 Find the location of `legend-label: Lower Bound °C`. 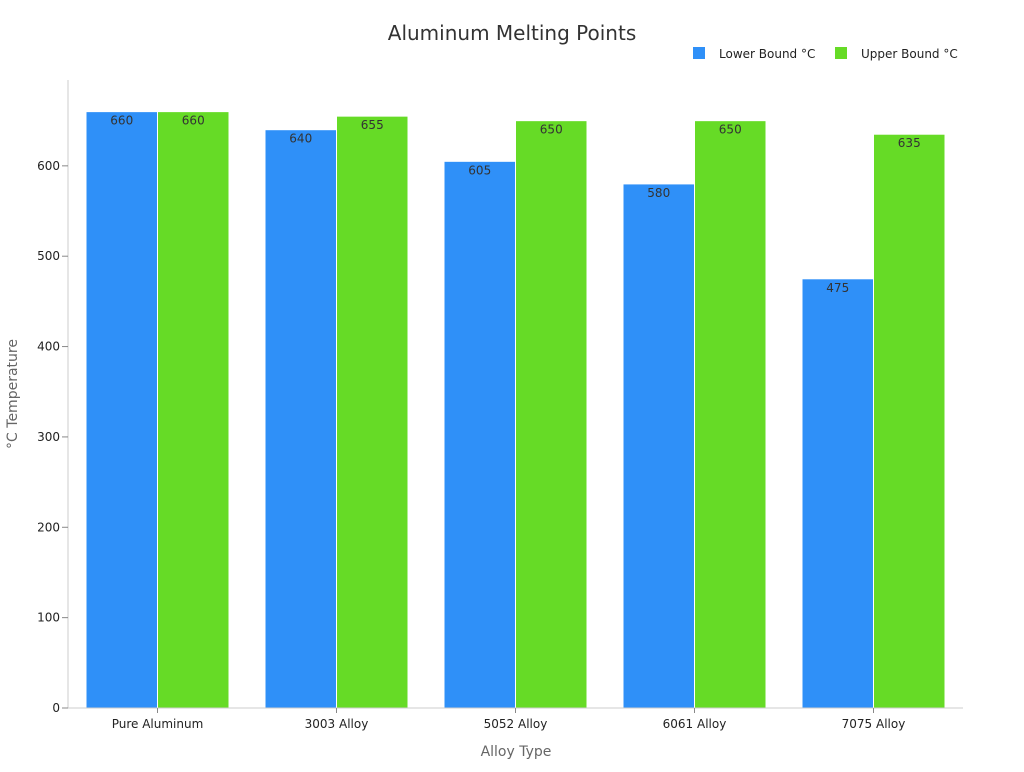

legend-label: Lower Bound °C is located at coordinates (767, 54).